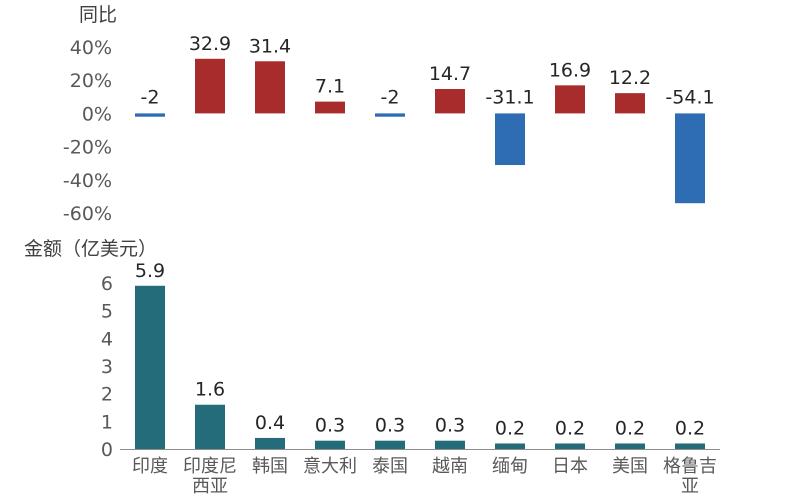 This screenshot has width=800, height=500. What do you see at coordinates (630, 466) in the screenshot?
I see `category-label: 美国` at bounding box center [630, 466].